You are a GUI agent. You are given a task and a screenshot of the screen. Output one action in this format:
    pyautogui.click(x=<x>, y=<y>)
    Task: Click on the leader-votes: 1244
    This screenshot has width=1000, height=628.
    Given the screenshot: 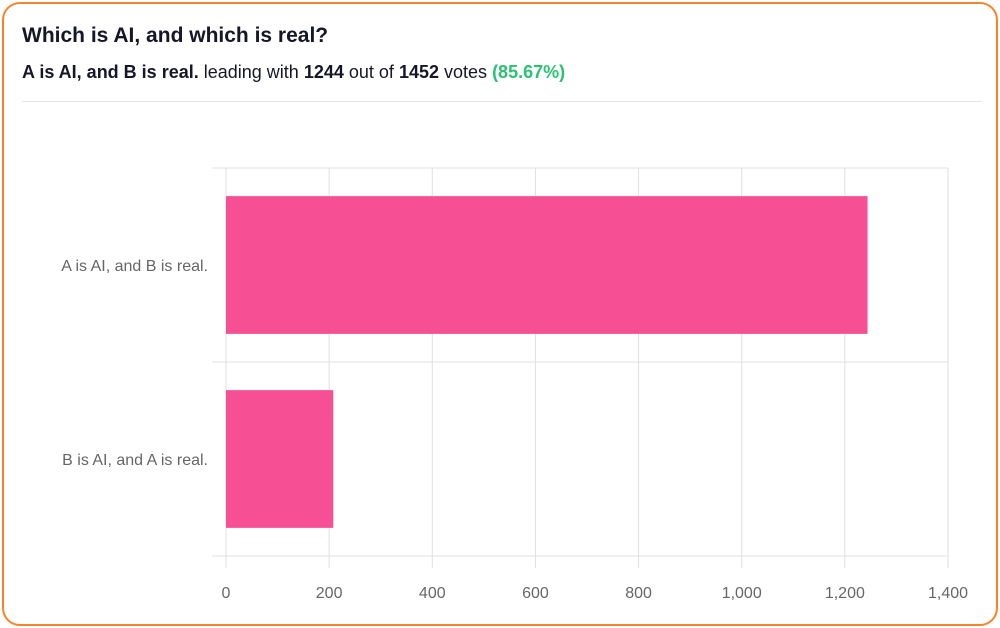 What is the action you would take?
    pyautogui.click(x=323, y=72)
    